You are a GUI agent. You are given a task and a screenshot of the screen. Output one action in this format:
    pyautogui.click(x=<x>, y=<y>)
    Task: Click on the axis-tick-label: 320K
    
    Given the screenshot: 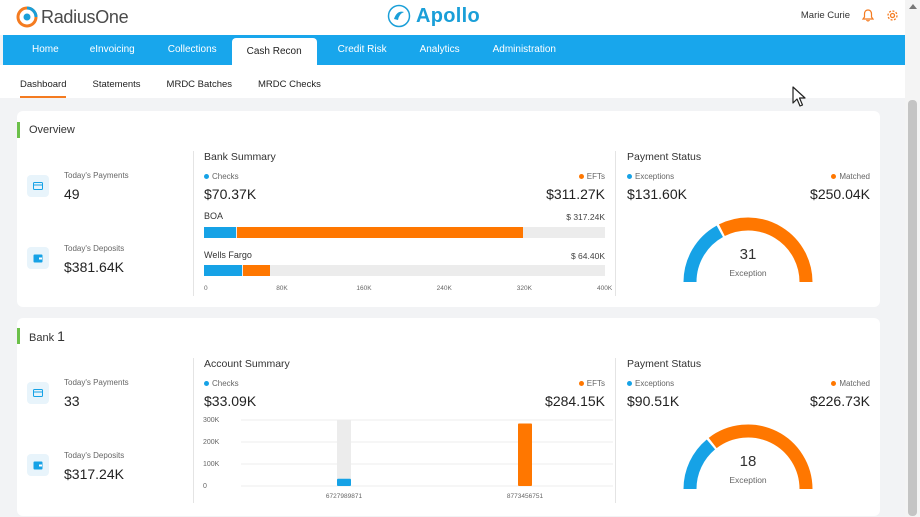 What is the action you would take?
    pyautogui.click(x=524, y=288)
    